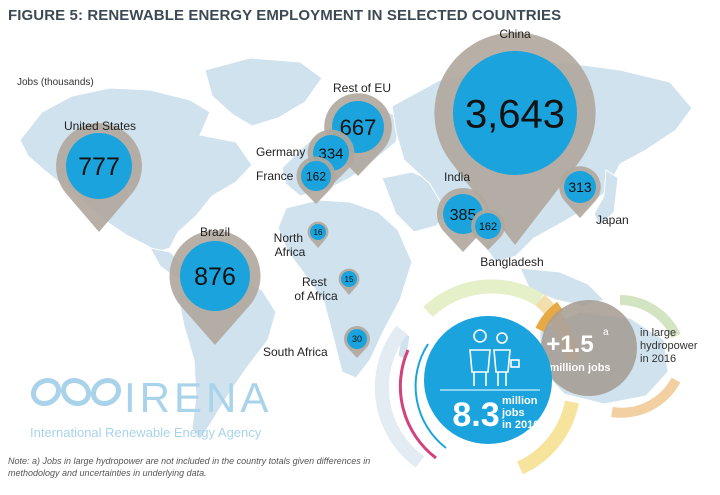  What do you see at coordinates (511, 262) in the screenshot?
I see `label-bangladesh: Bangladesh` at bounding box center [511, 262].